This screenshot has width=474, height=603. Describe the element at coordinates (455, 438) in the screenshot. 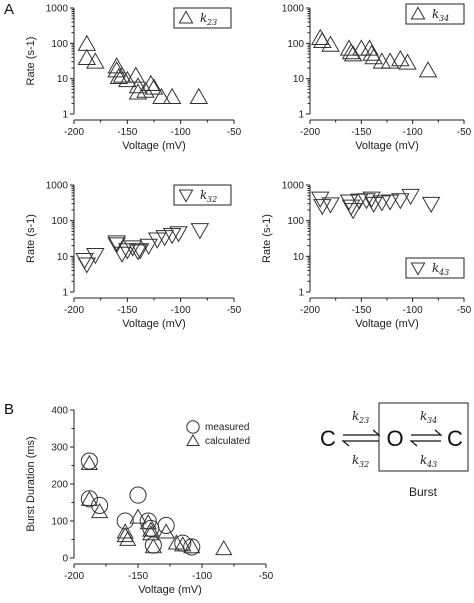

I see `state-c-burst-closed: C` at that location.